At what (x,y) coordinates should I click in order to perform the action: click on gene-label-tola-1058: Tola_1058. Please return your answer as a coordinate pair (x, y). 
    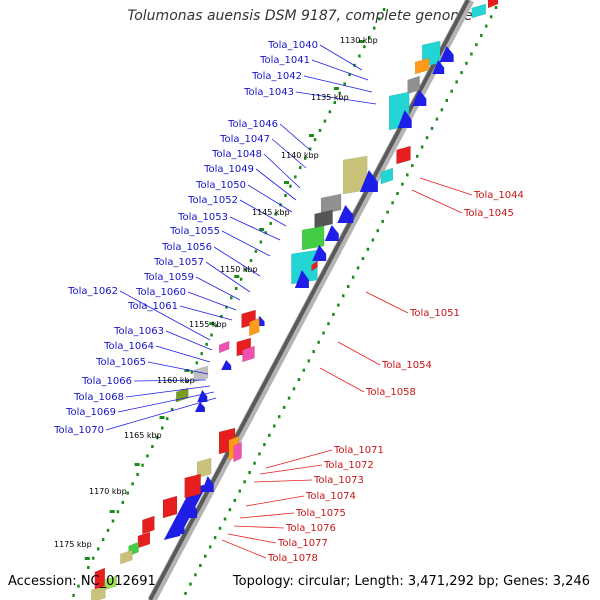
    Looking at the image, I should click on (390, 392).